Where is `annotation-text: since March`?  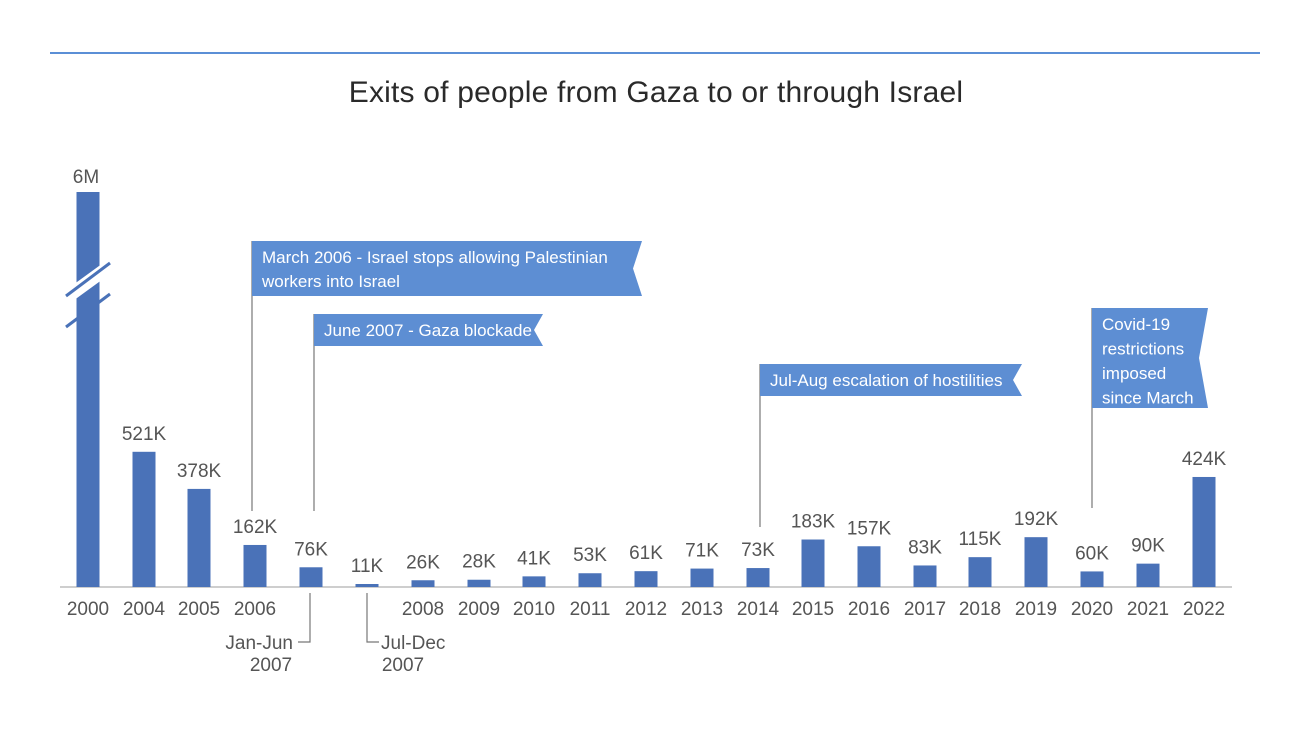
annotation-text: since March is located at coordinates (1148, 398).